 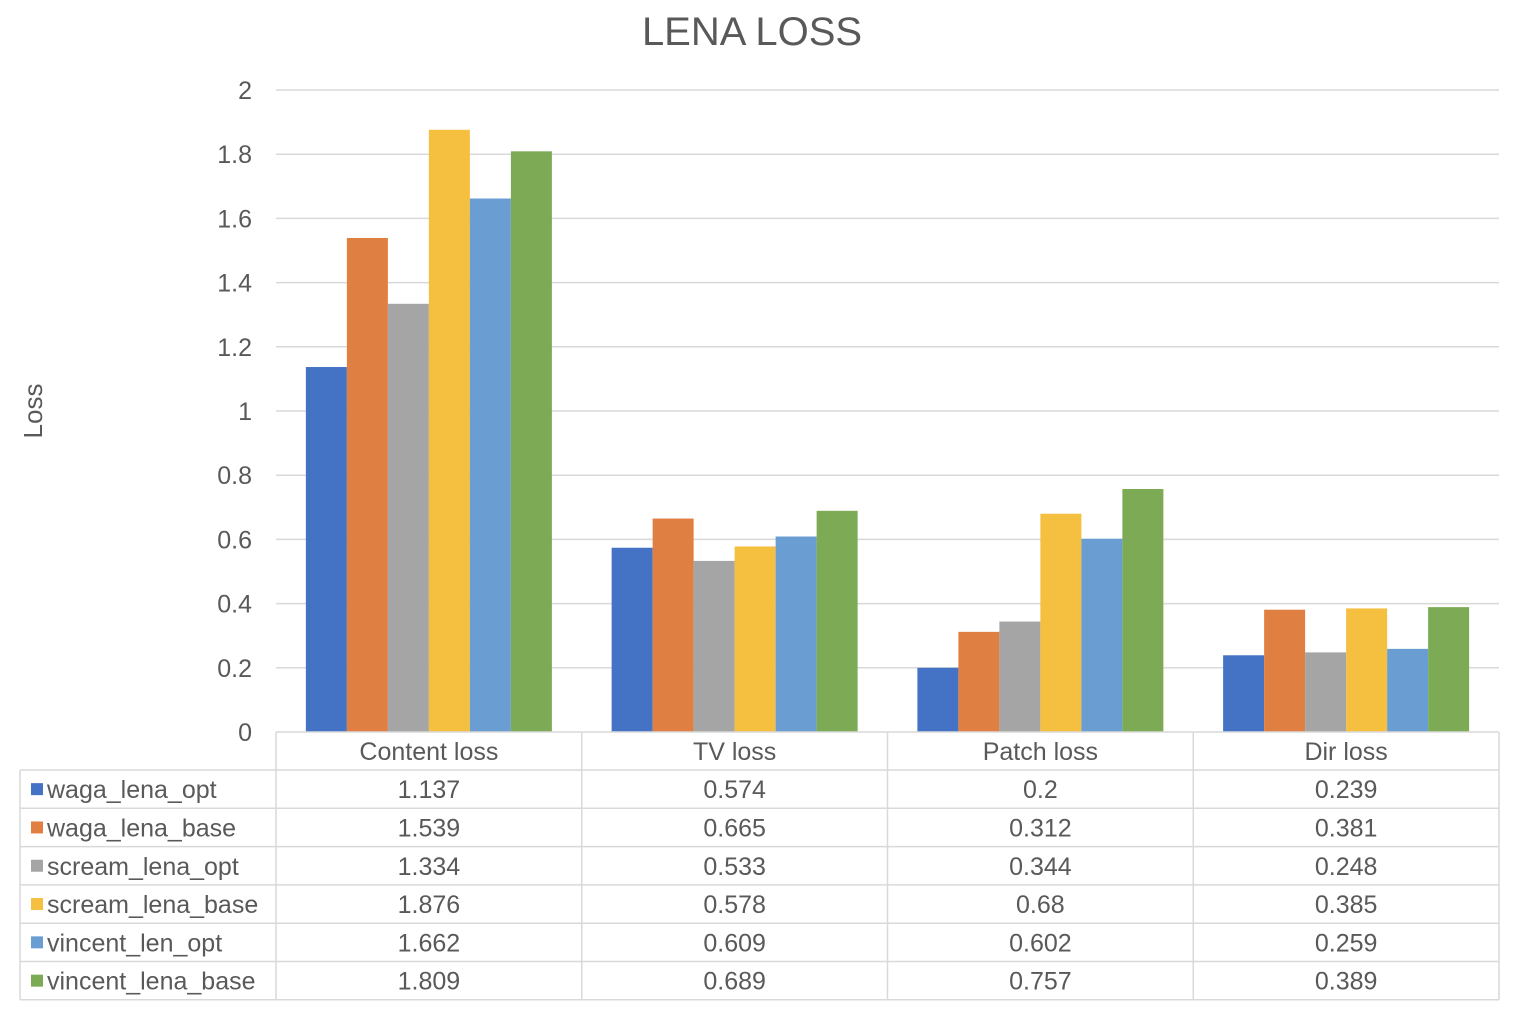 I want to click on table-value: 1.334, so click(x=429, y=867).